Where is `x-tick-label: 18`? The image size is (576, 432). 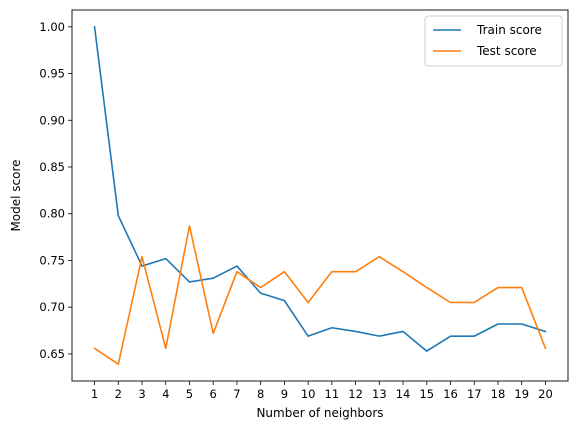
x-tick-label: 18 is located at coordinates (498, 394).